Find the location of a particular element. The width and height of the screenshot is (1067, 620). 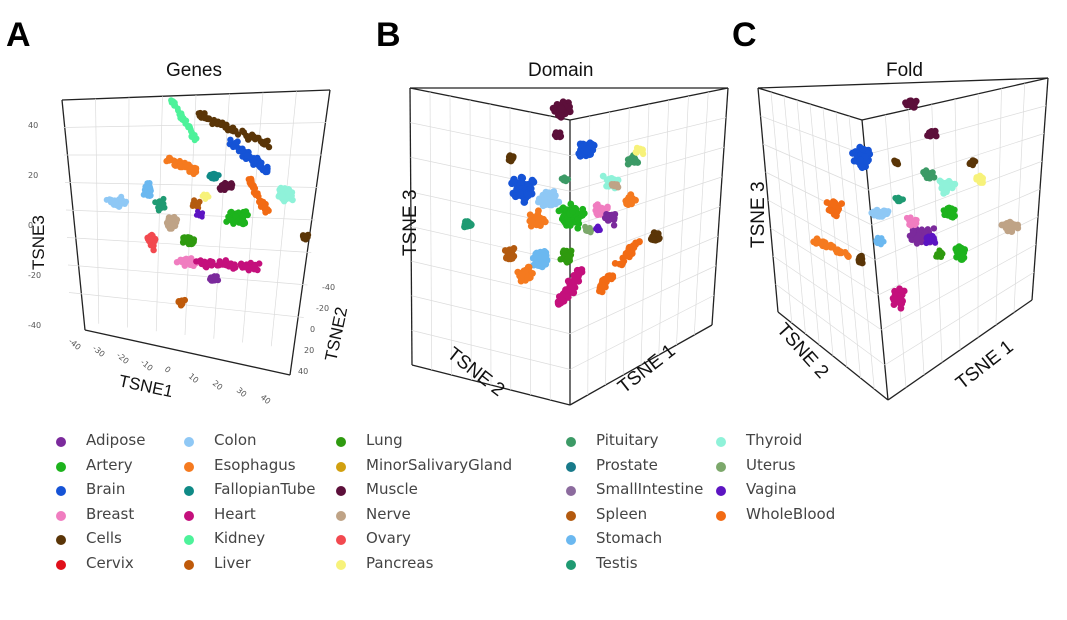

legend-label: FallopianTube is located at coordinates (265, 489).